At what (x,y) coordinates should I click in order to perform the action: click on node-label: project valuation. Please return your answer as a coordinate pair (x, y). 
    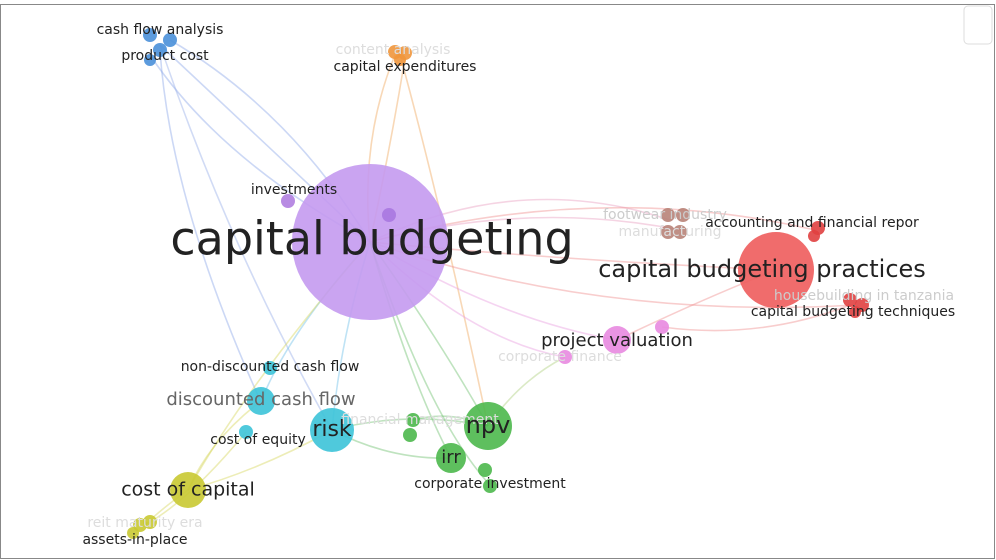
    Looking at the image, I should click on (617, 340).